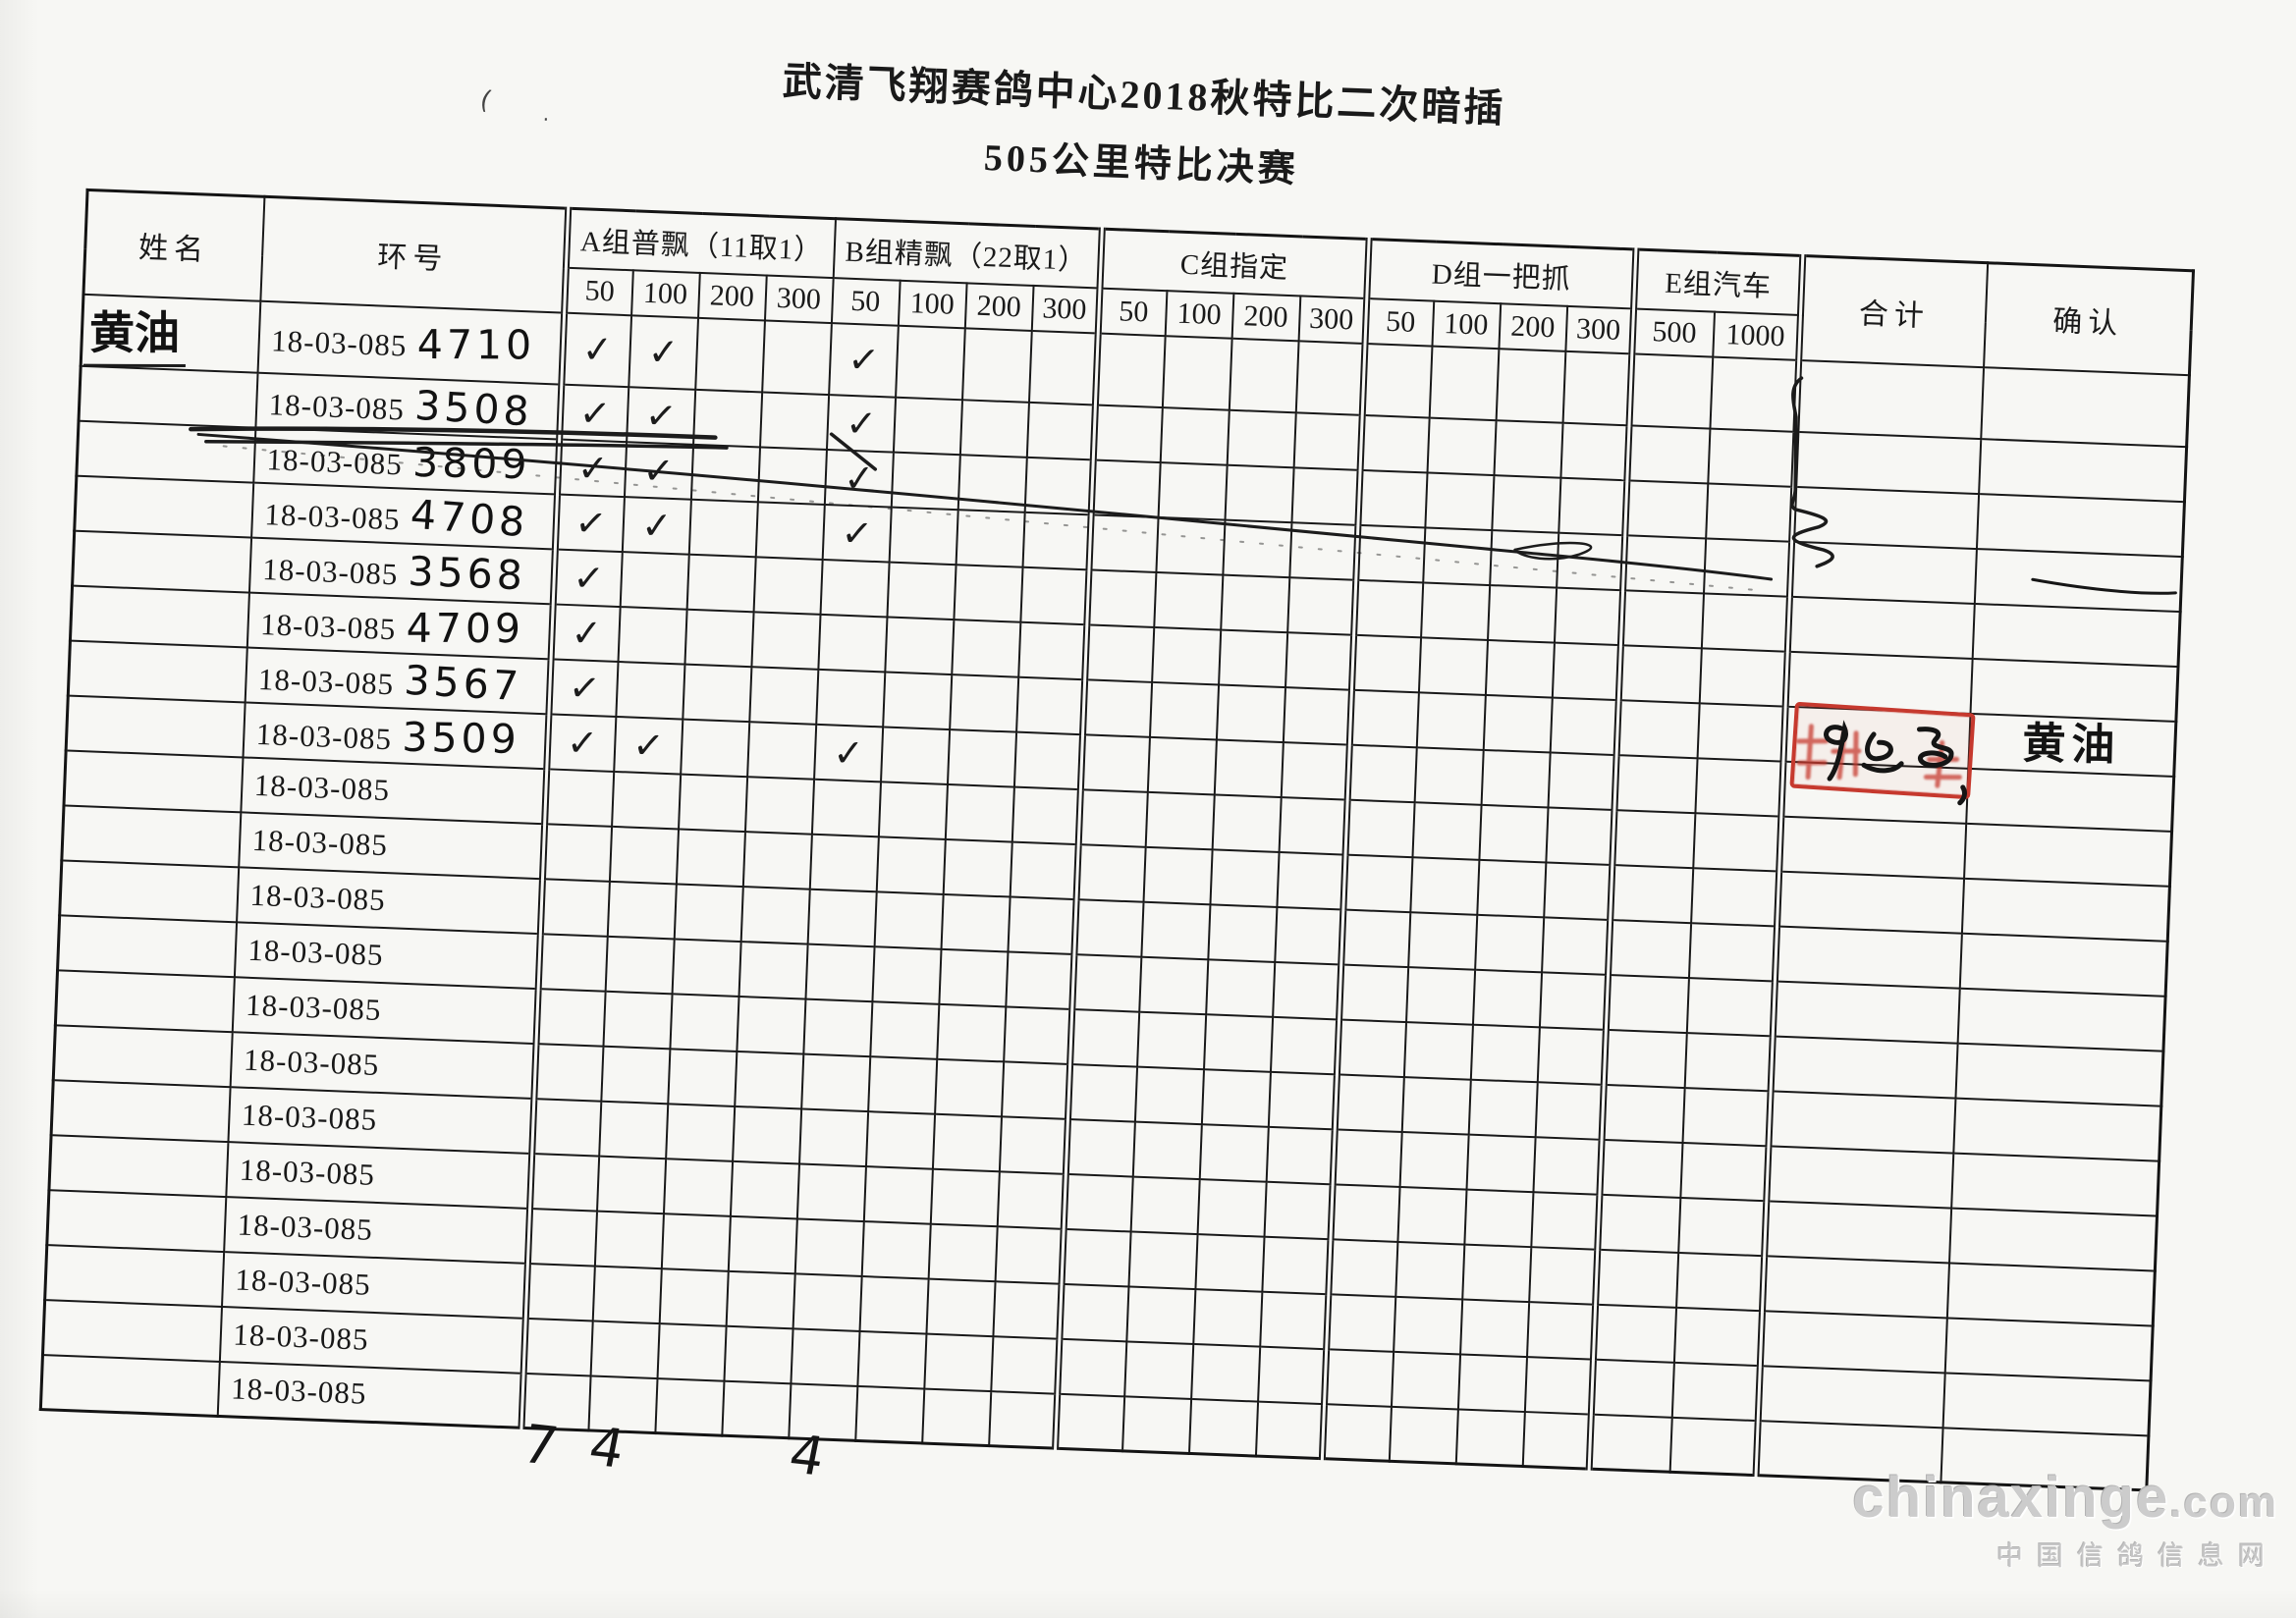 This screenshot has height=1618, width=2296. What do you see at coordinates (932, 304) in the screenshot?
I see `amount-header-b-100: 100` at bounding box center [932, 304].